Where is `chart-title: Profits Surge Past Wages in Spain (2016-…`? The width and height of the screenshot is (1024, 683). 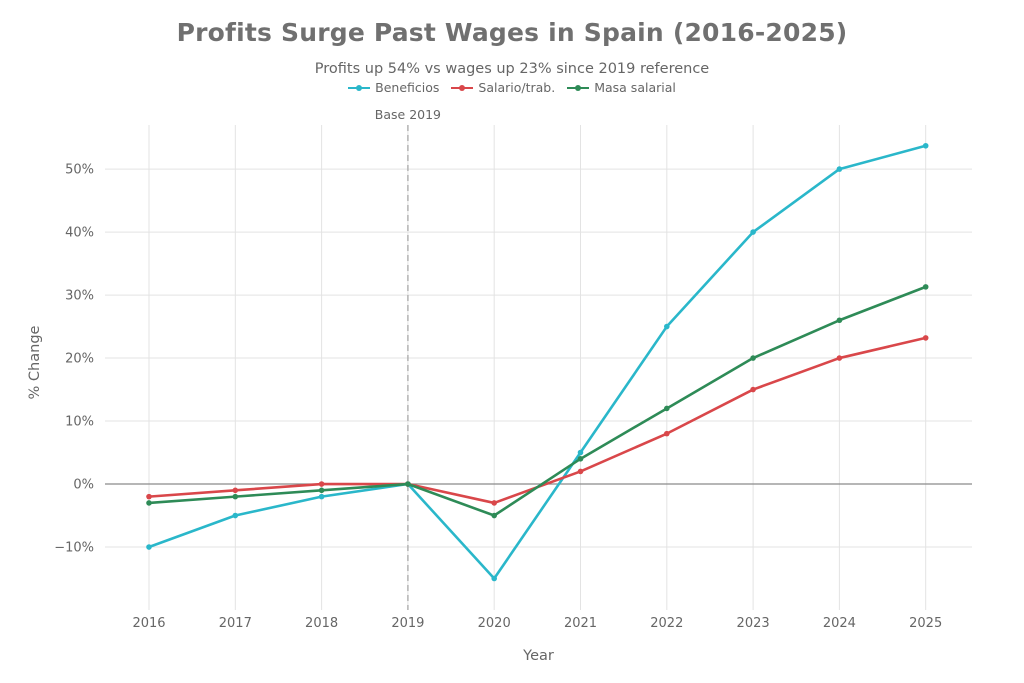 chart-title: Profits Surge Past Wages in Spain (2016-… is located at coordinates (512, 32).